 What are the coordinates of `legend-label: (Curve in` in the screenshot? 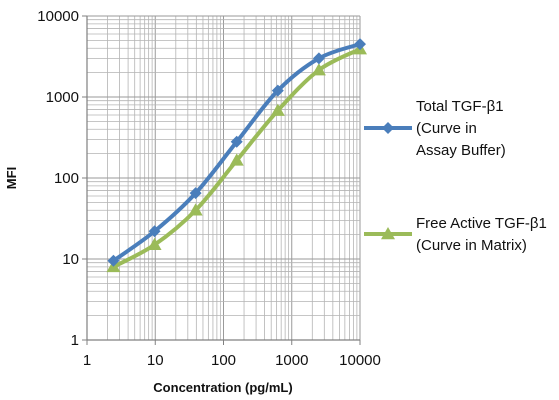 It's located at (446, 128).